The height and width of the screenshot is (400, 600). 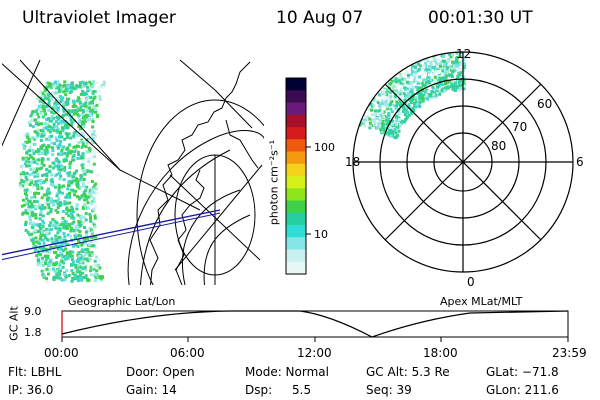 I want to click on lat-label-60: 60, so click(x=545, y=104).